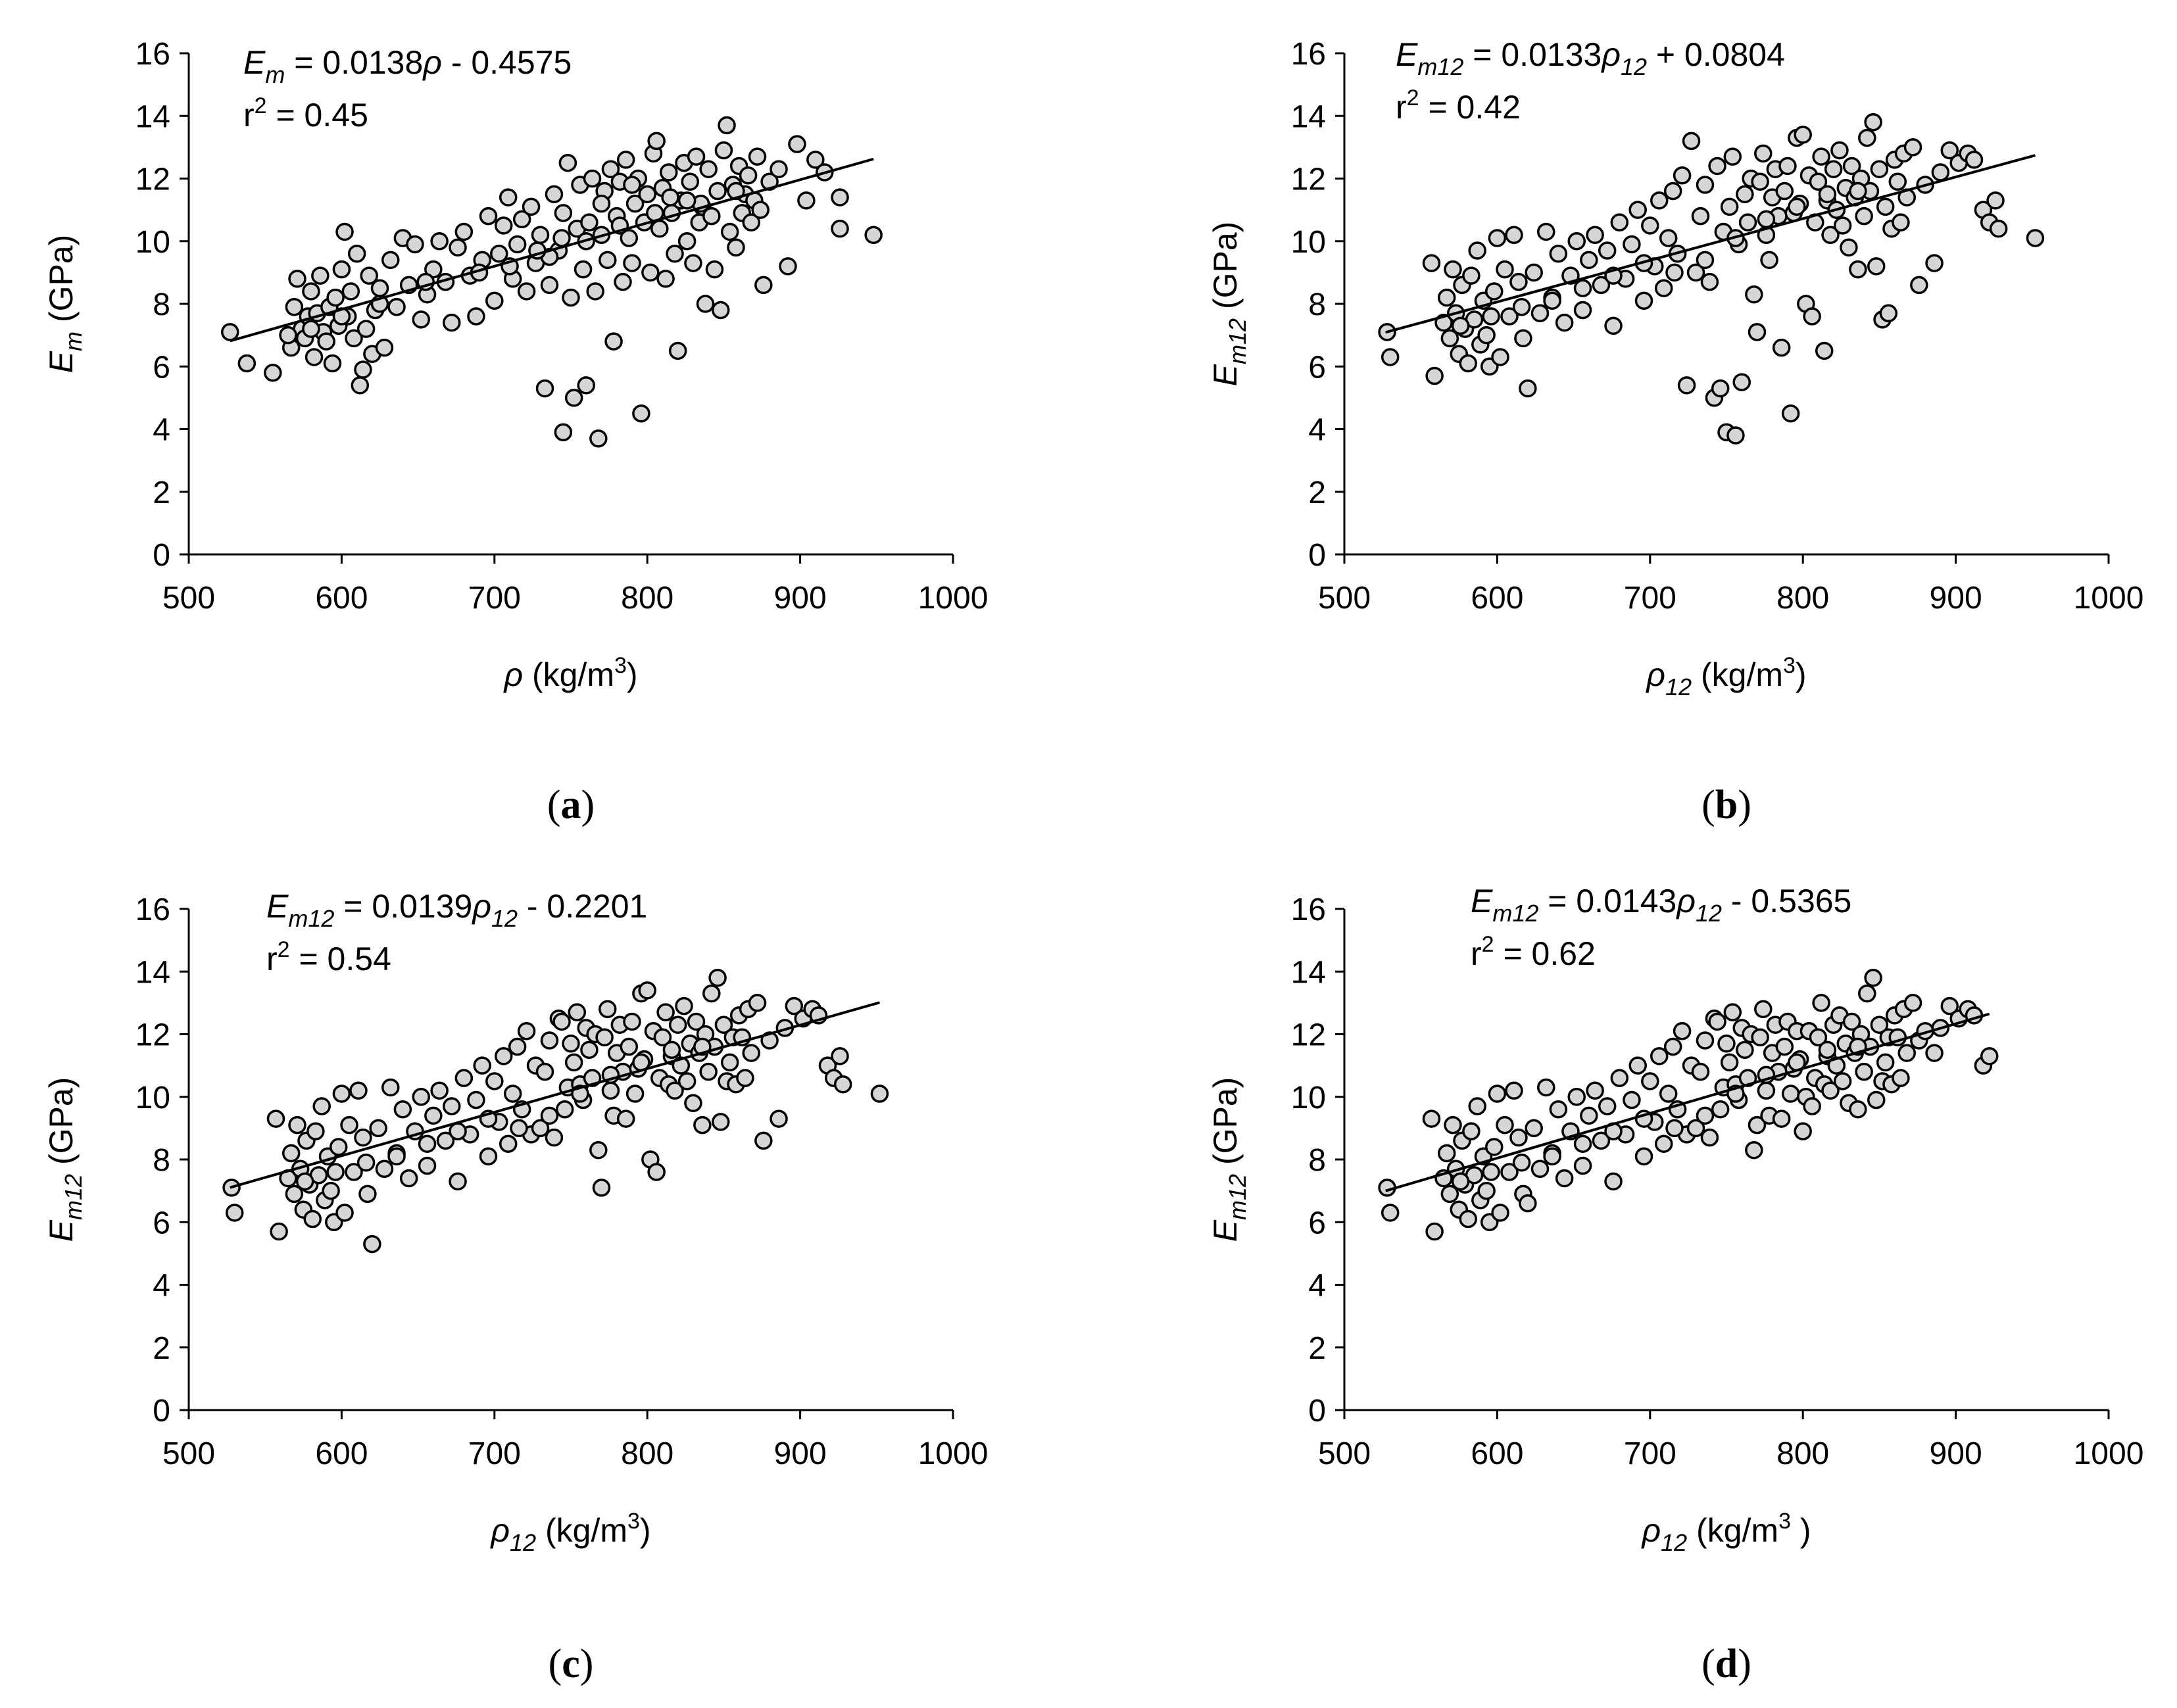 This screenshot has width=2177, height=1708. Describe the element at coordinates (1802, 598) in the screenshot. I see `x-tick-label: 800` at that location.